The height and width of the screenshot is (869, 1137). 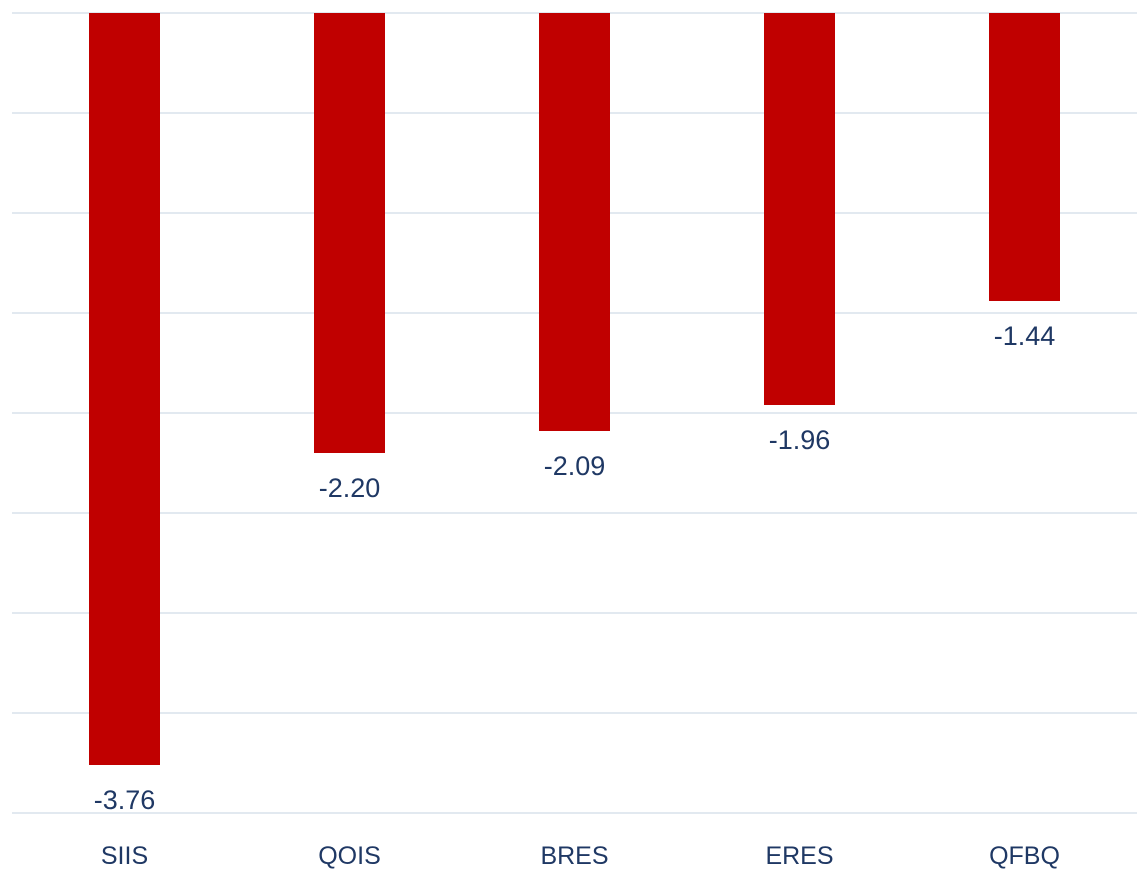 What do you see at coordinates (799, 855) in the screenshot?
I see `tick-label-eres: ERES` at bounding box center [799, 855].